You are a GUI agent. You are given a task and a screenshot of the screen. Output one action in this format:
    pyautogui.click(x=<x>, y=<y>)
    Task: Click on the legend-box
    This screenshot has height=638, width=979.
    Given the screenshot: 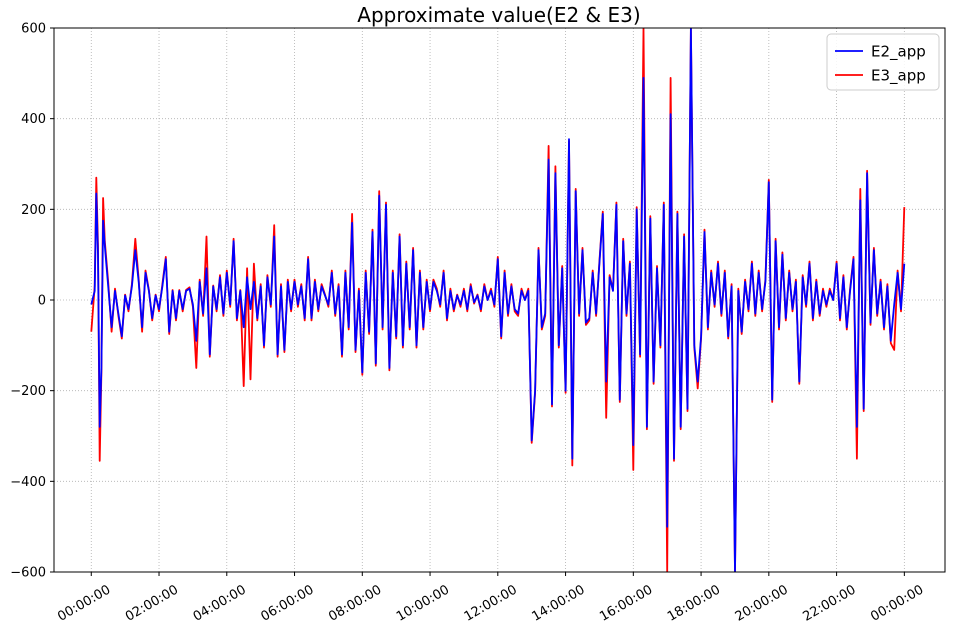 What is the action you would take?
    pyautogui.click(x=883, y=62)
    